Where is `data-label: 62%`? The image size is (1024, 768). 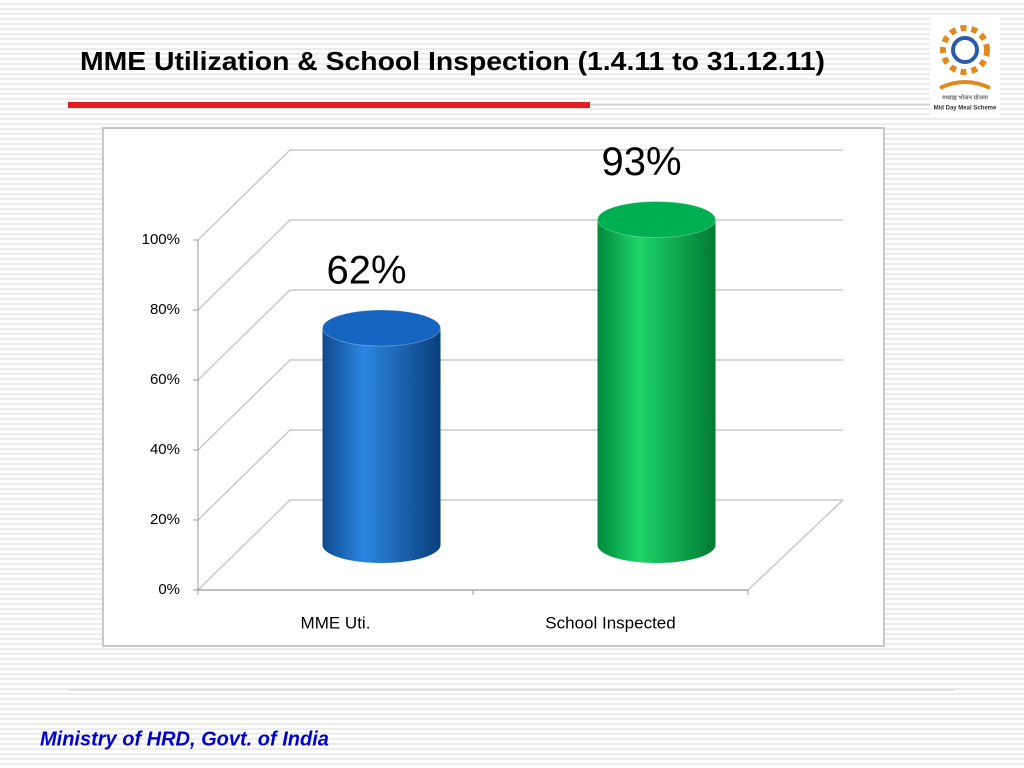
data-label: 62% is located at coordinates (366, 271).